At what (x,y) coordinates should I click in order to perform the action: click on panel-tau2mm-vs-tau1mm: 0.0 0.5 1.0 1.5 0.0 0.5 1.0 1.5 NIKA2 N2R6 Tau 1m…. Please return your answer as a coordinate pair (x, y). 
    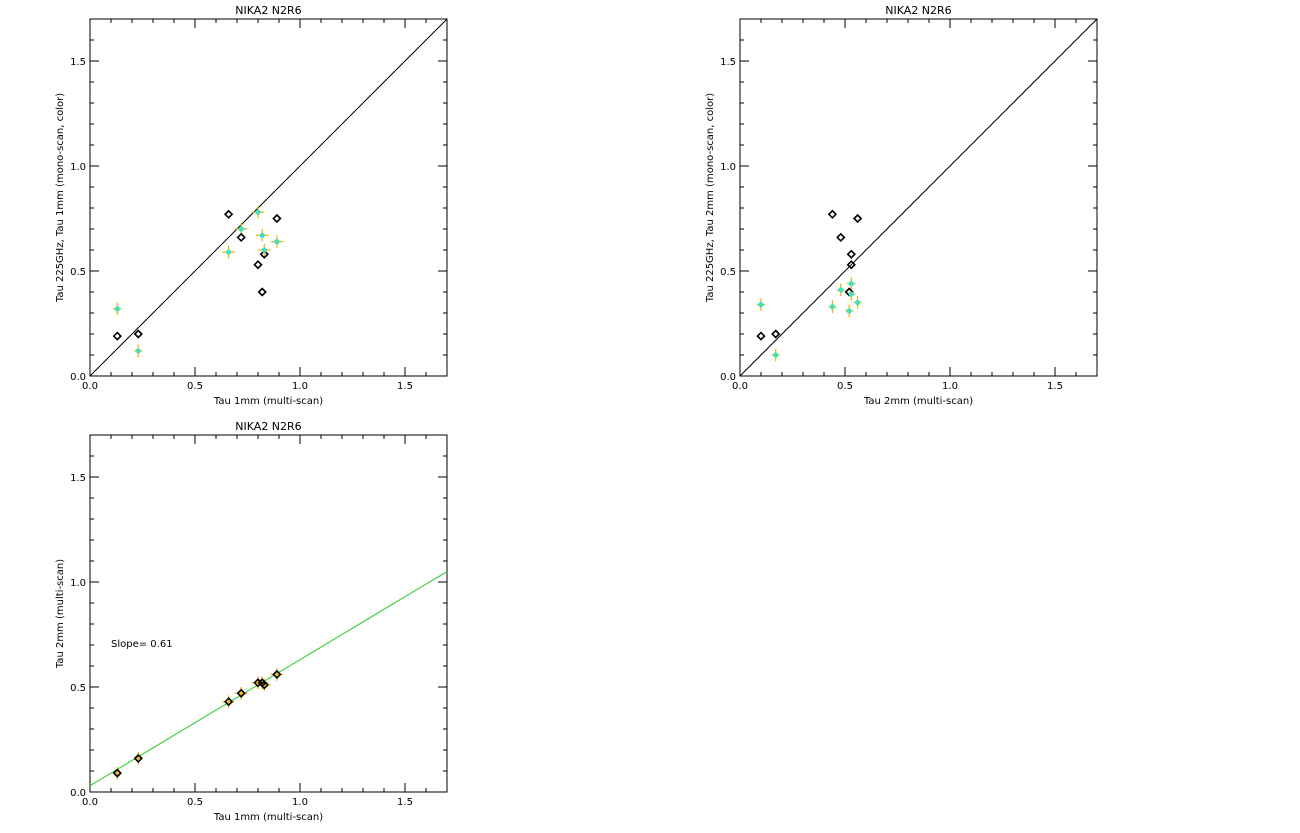
    Looking at the image, I should click on (251, 621).